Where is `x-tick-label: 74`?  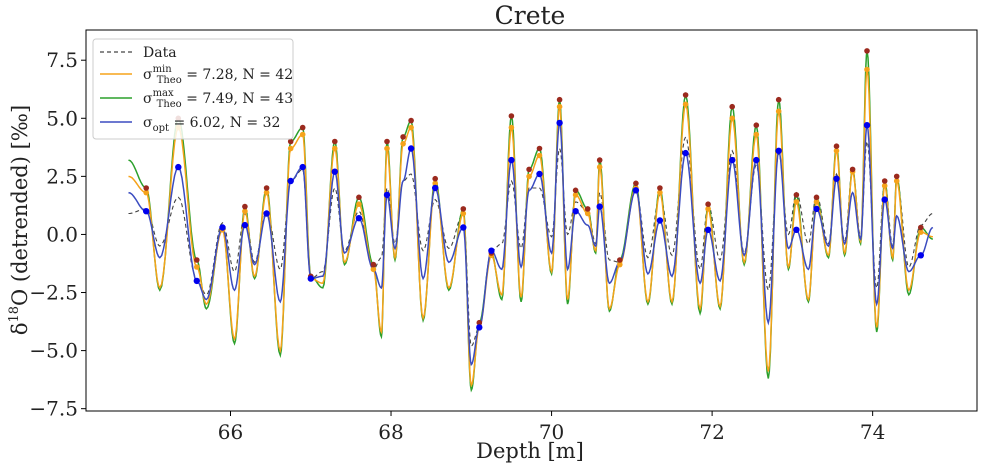
x-tick-label: 74 is located at coordinates (872, 432).